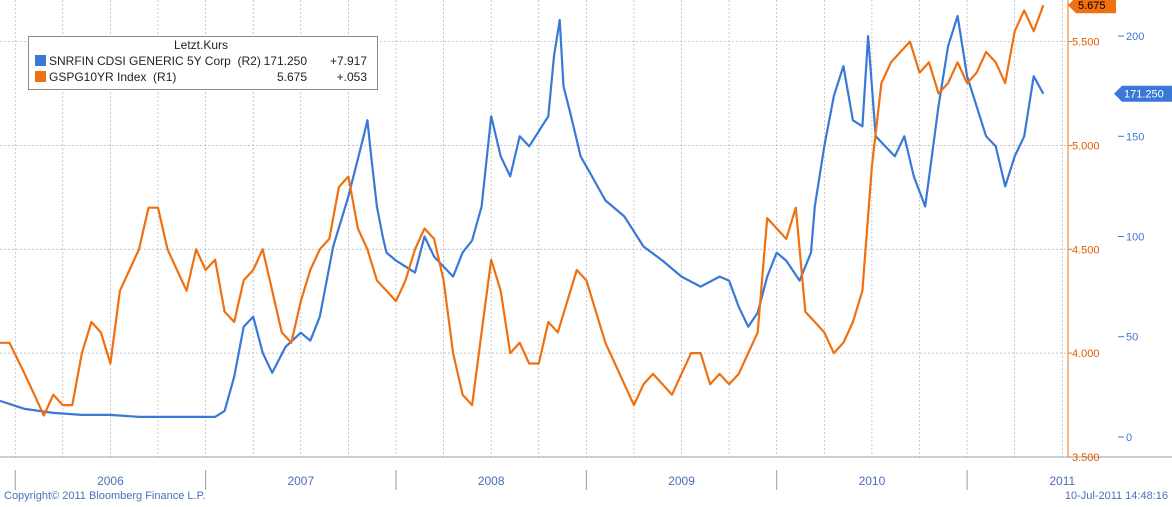 Image resolution: width=1172 pixels, height=507 pixels. Describe the element at coordinates (351, 77) in the screenshot. I see `legend-change-bond: +.053` at that location.